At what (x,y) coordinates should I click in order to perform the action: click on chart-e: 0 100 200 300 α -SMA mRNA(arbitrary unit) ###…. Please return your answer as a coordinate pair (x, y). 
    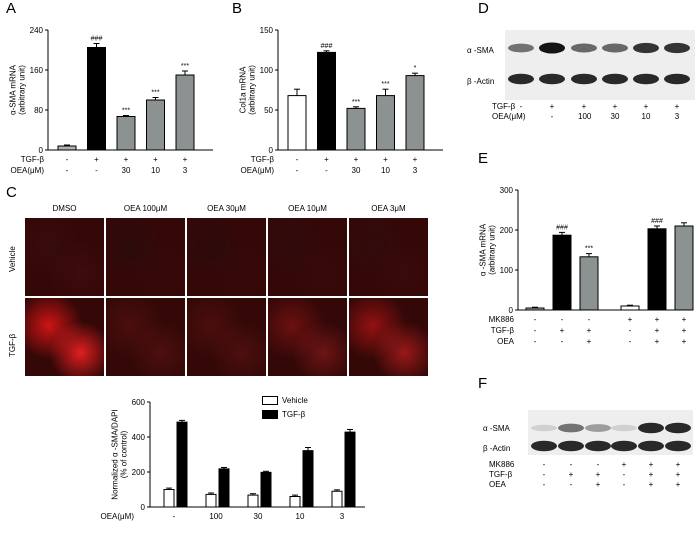
    Looking at the image, I should click on (586, 266).